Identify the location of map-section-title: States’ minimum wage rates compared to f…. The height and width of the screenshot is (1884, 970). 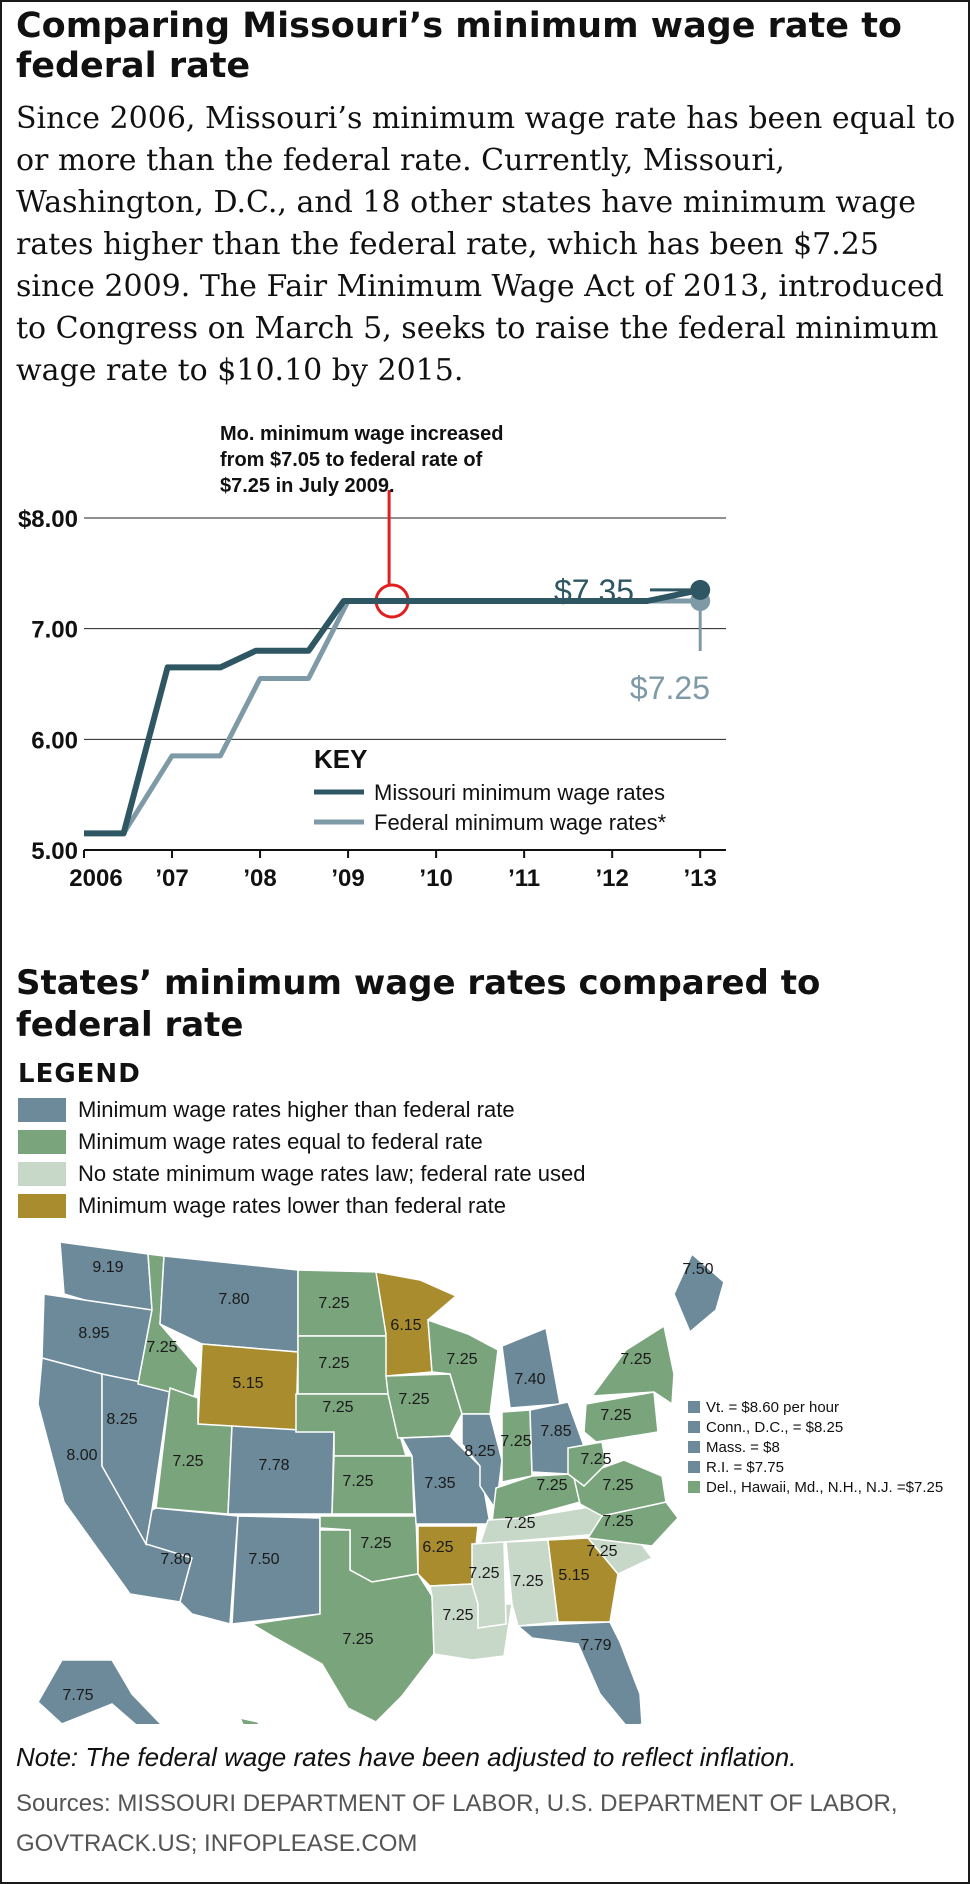
(418, 1004).